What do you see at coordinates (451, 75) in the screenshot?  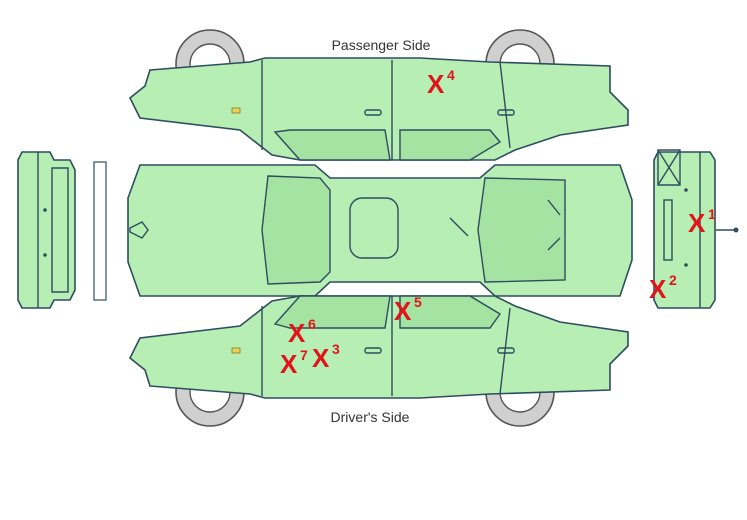 I see `svg-text: 4` at bounding box center [451, 75].